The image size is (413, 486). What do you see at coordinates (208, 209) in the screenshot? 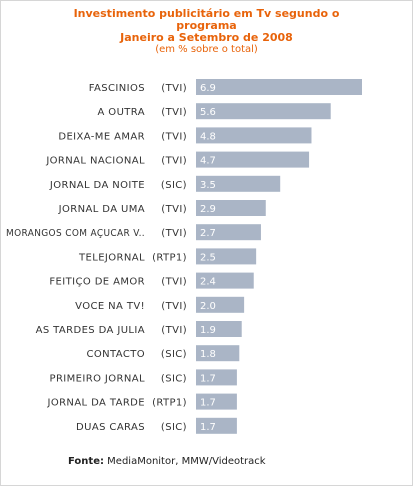
I see `bar-value-label: 2.9` at bounding box center [208, 209].